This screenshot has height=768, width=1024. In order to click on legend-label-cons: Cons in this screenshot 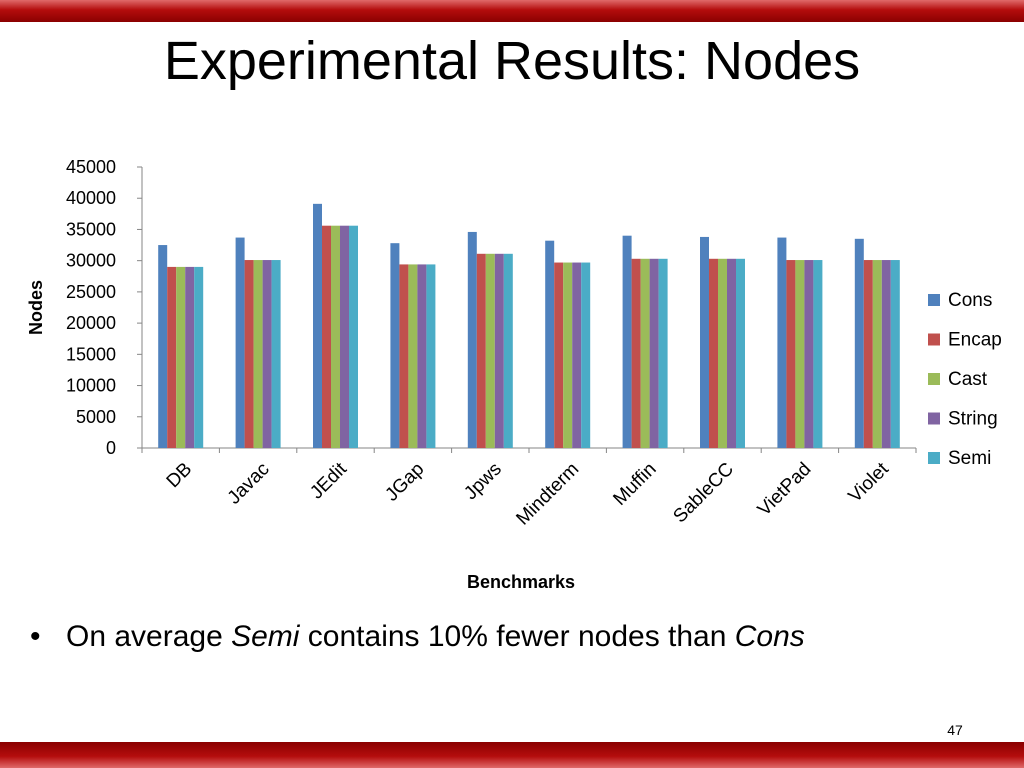, I will do `click(970, 300)`.